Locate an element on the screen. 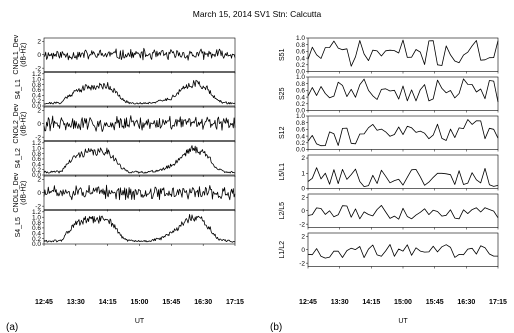 This screenshot has height=333, width=514. panel-label: (a) is located at coordinates (12, 327).